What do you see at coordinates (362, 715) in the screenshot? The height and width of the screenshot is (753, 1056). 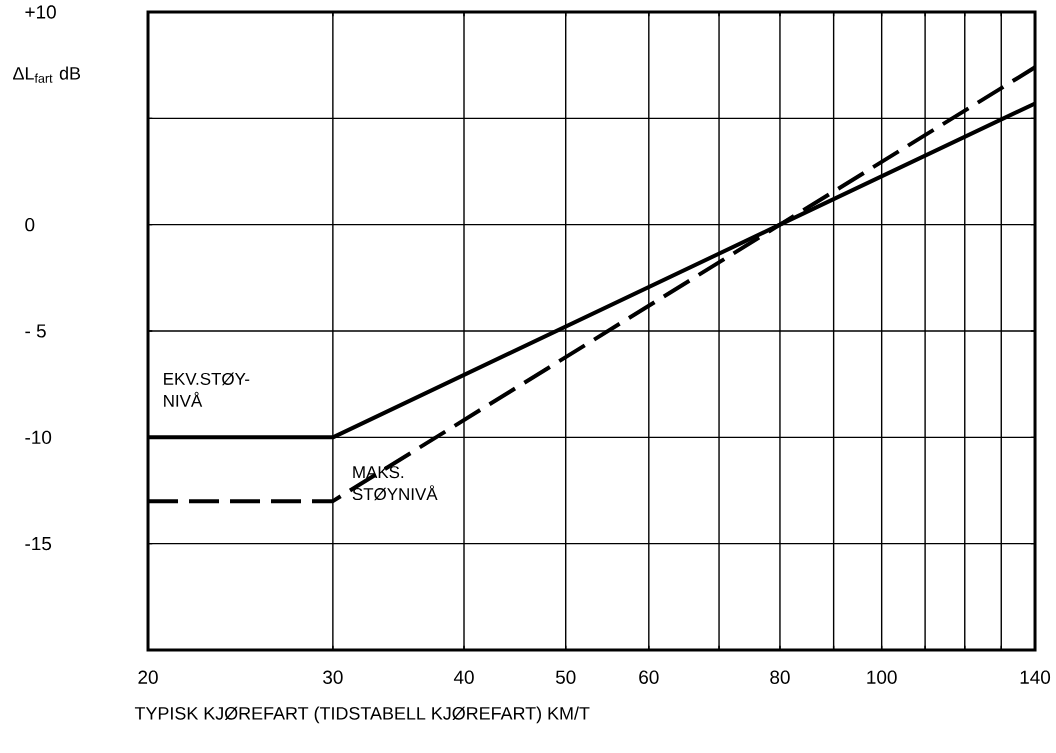 I see `x-axis-title: TYPISK KJØREFART (TIDSTABELL KJØREFART) KM/T` at bounding box center [362, 715].